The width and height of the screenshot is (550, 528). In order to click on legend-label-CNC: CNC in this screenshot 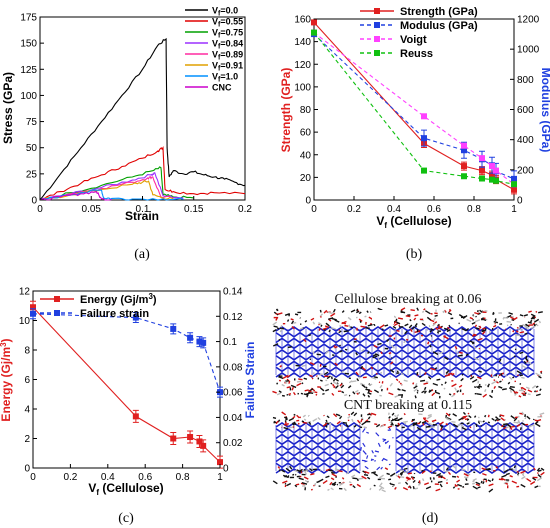, I will do `click(222, 88)`.